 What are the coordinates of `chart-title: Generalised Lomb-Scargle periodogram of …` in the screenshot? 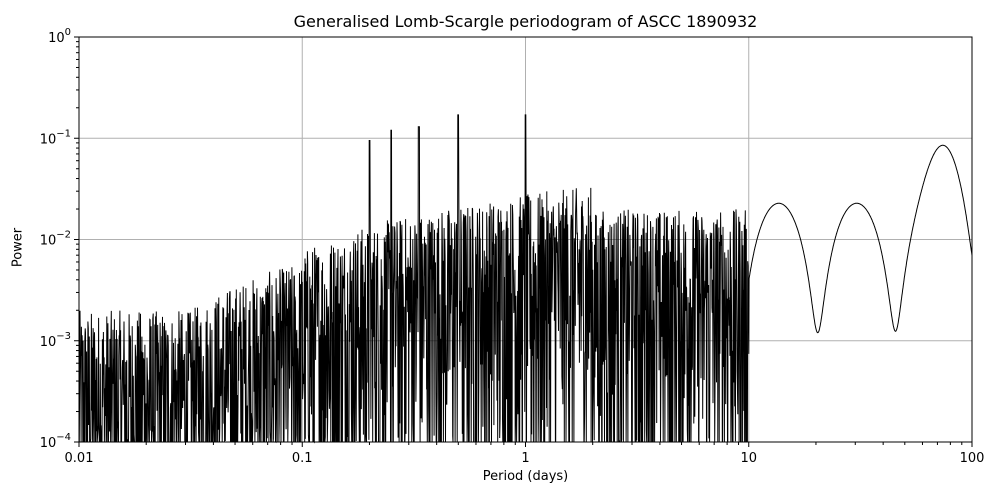 It's located at (525, 21).